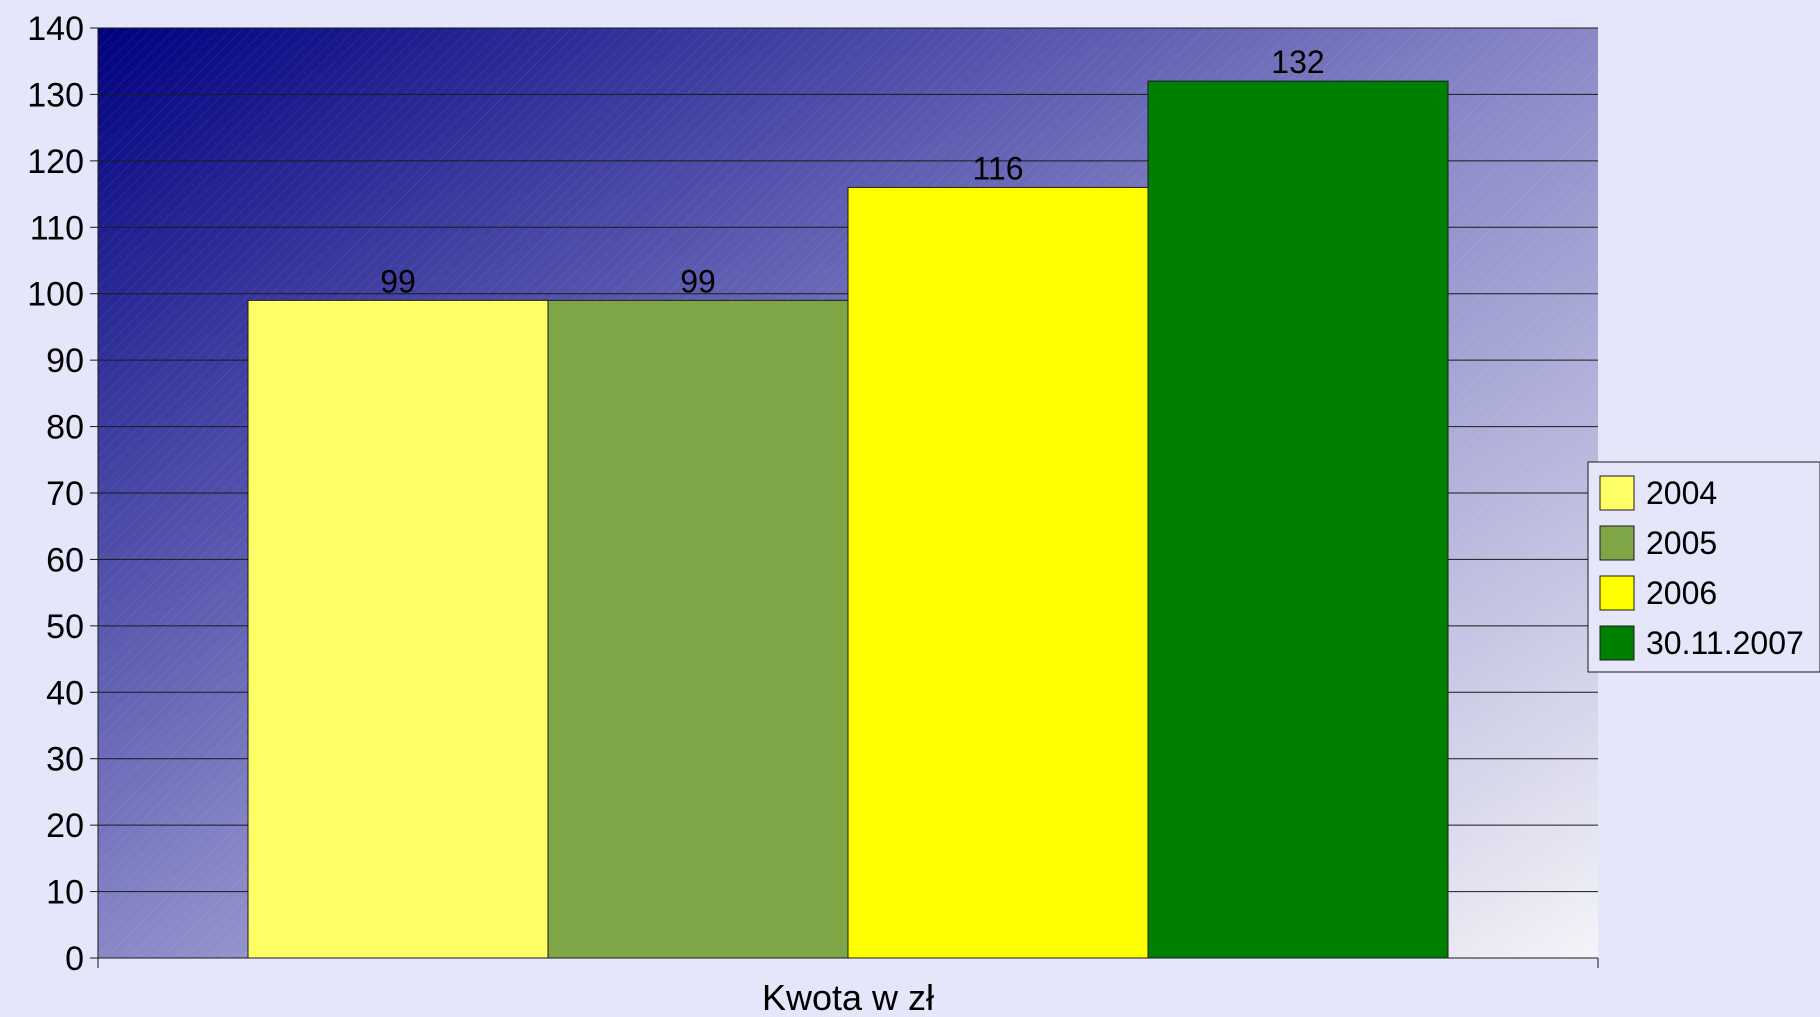  What do you see at coordinates (1681, 593) in the screenshot?
I see `legend-label: 2006` at bounding box center [1681, 593].